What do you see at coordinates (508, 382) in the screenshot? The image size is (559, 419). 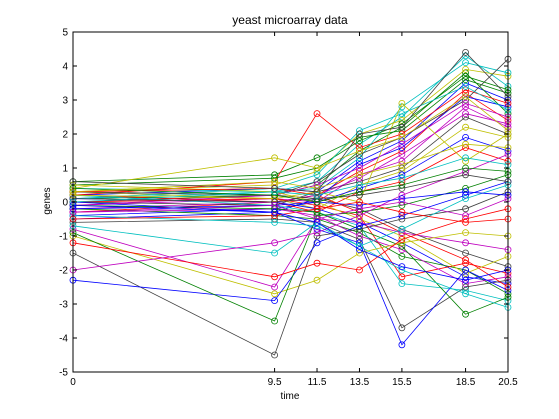 I see `x-tick-label: 20.5` at bounding box center [508, 382].